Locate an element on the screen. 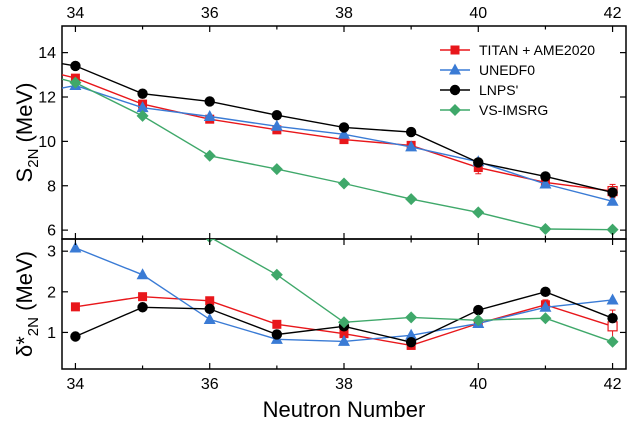 This screenshot has width=630, height=427. bottom-y-tick-label: 3 is located at coordinates (51, 252).